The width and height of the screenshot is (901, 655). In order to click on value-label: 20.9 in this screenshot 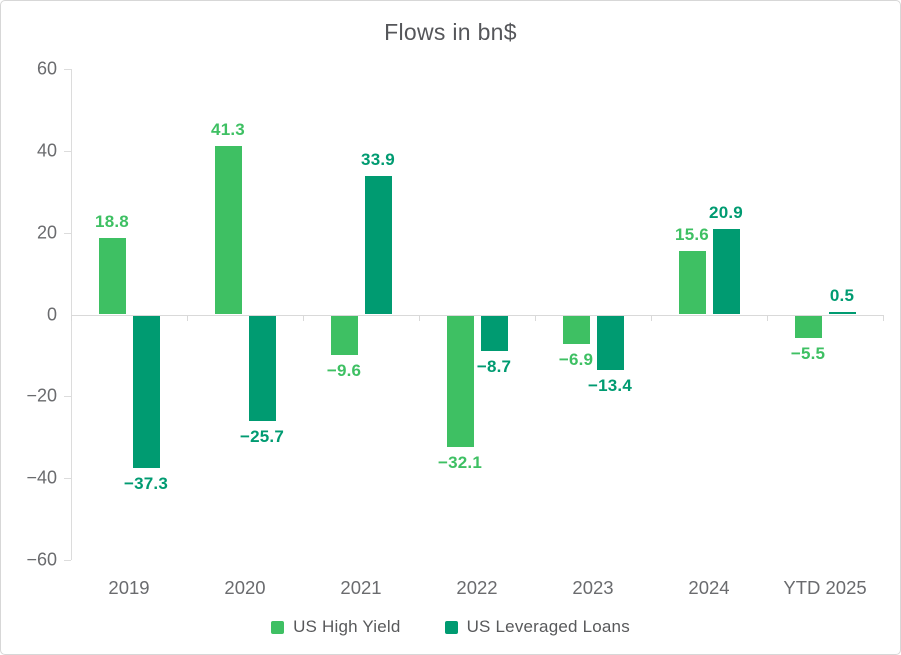, I will do `click(726, 212)`.